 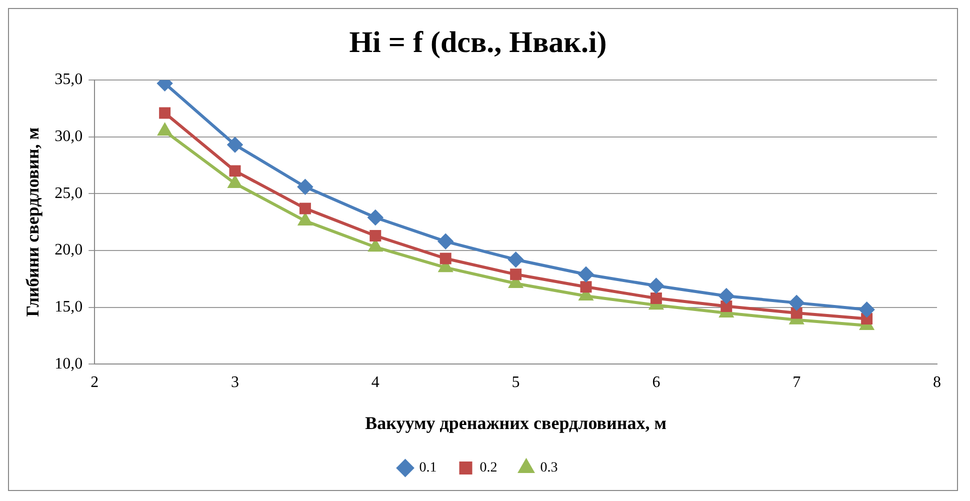 What do you see at coordinates (32, 222) in the screenshot?
I see `y-axis-title: Глибини свердловин, м` at bounding box center [32, 222].